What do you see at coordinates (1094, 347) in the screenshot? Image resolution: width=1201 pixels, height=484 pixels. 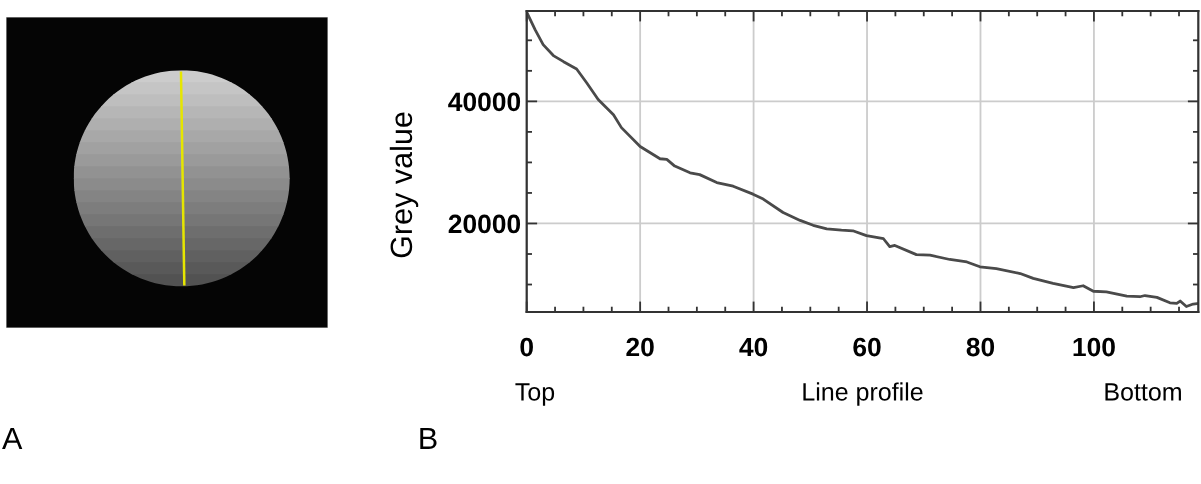 I see `x-tick-label: 100` at bounding box center [1094, 347].